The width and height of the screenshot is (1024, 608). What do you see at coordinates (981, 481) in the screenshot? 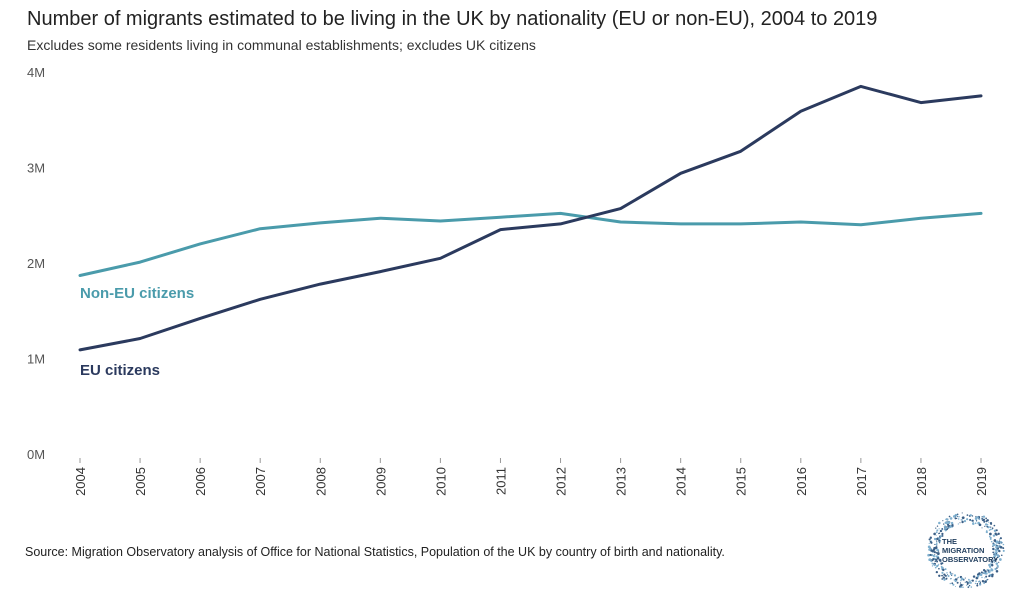
I see `x-tick-label: 2019` at bounding box center [981, 481].